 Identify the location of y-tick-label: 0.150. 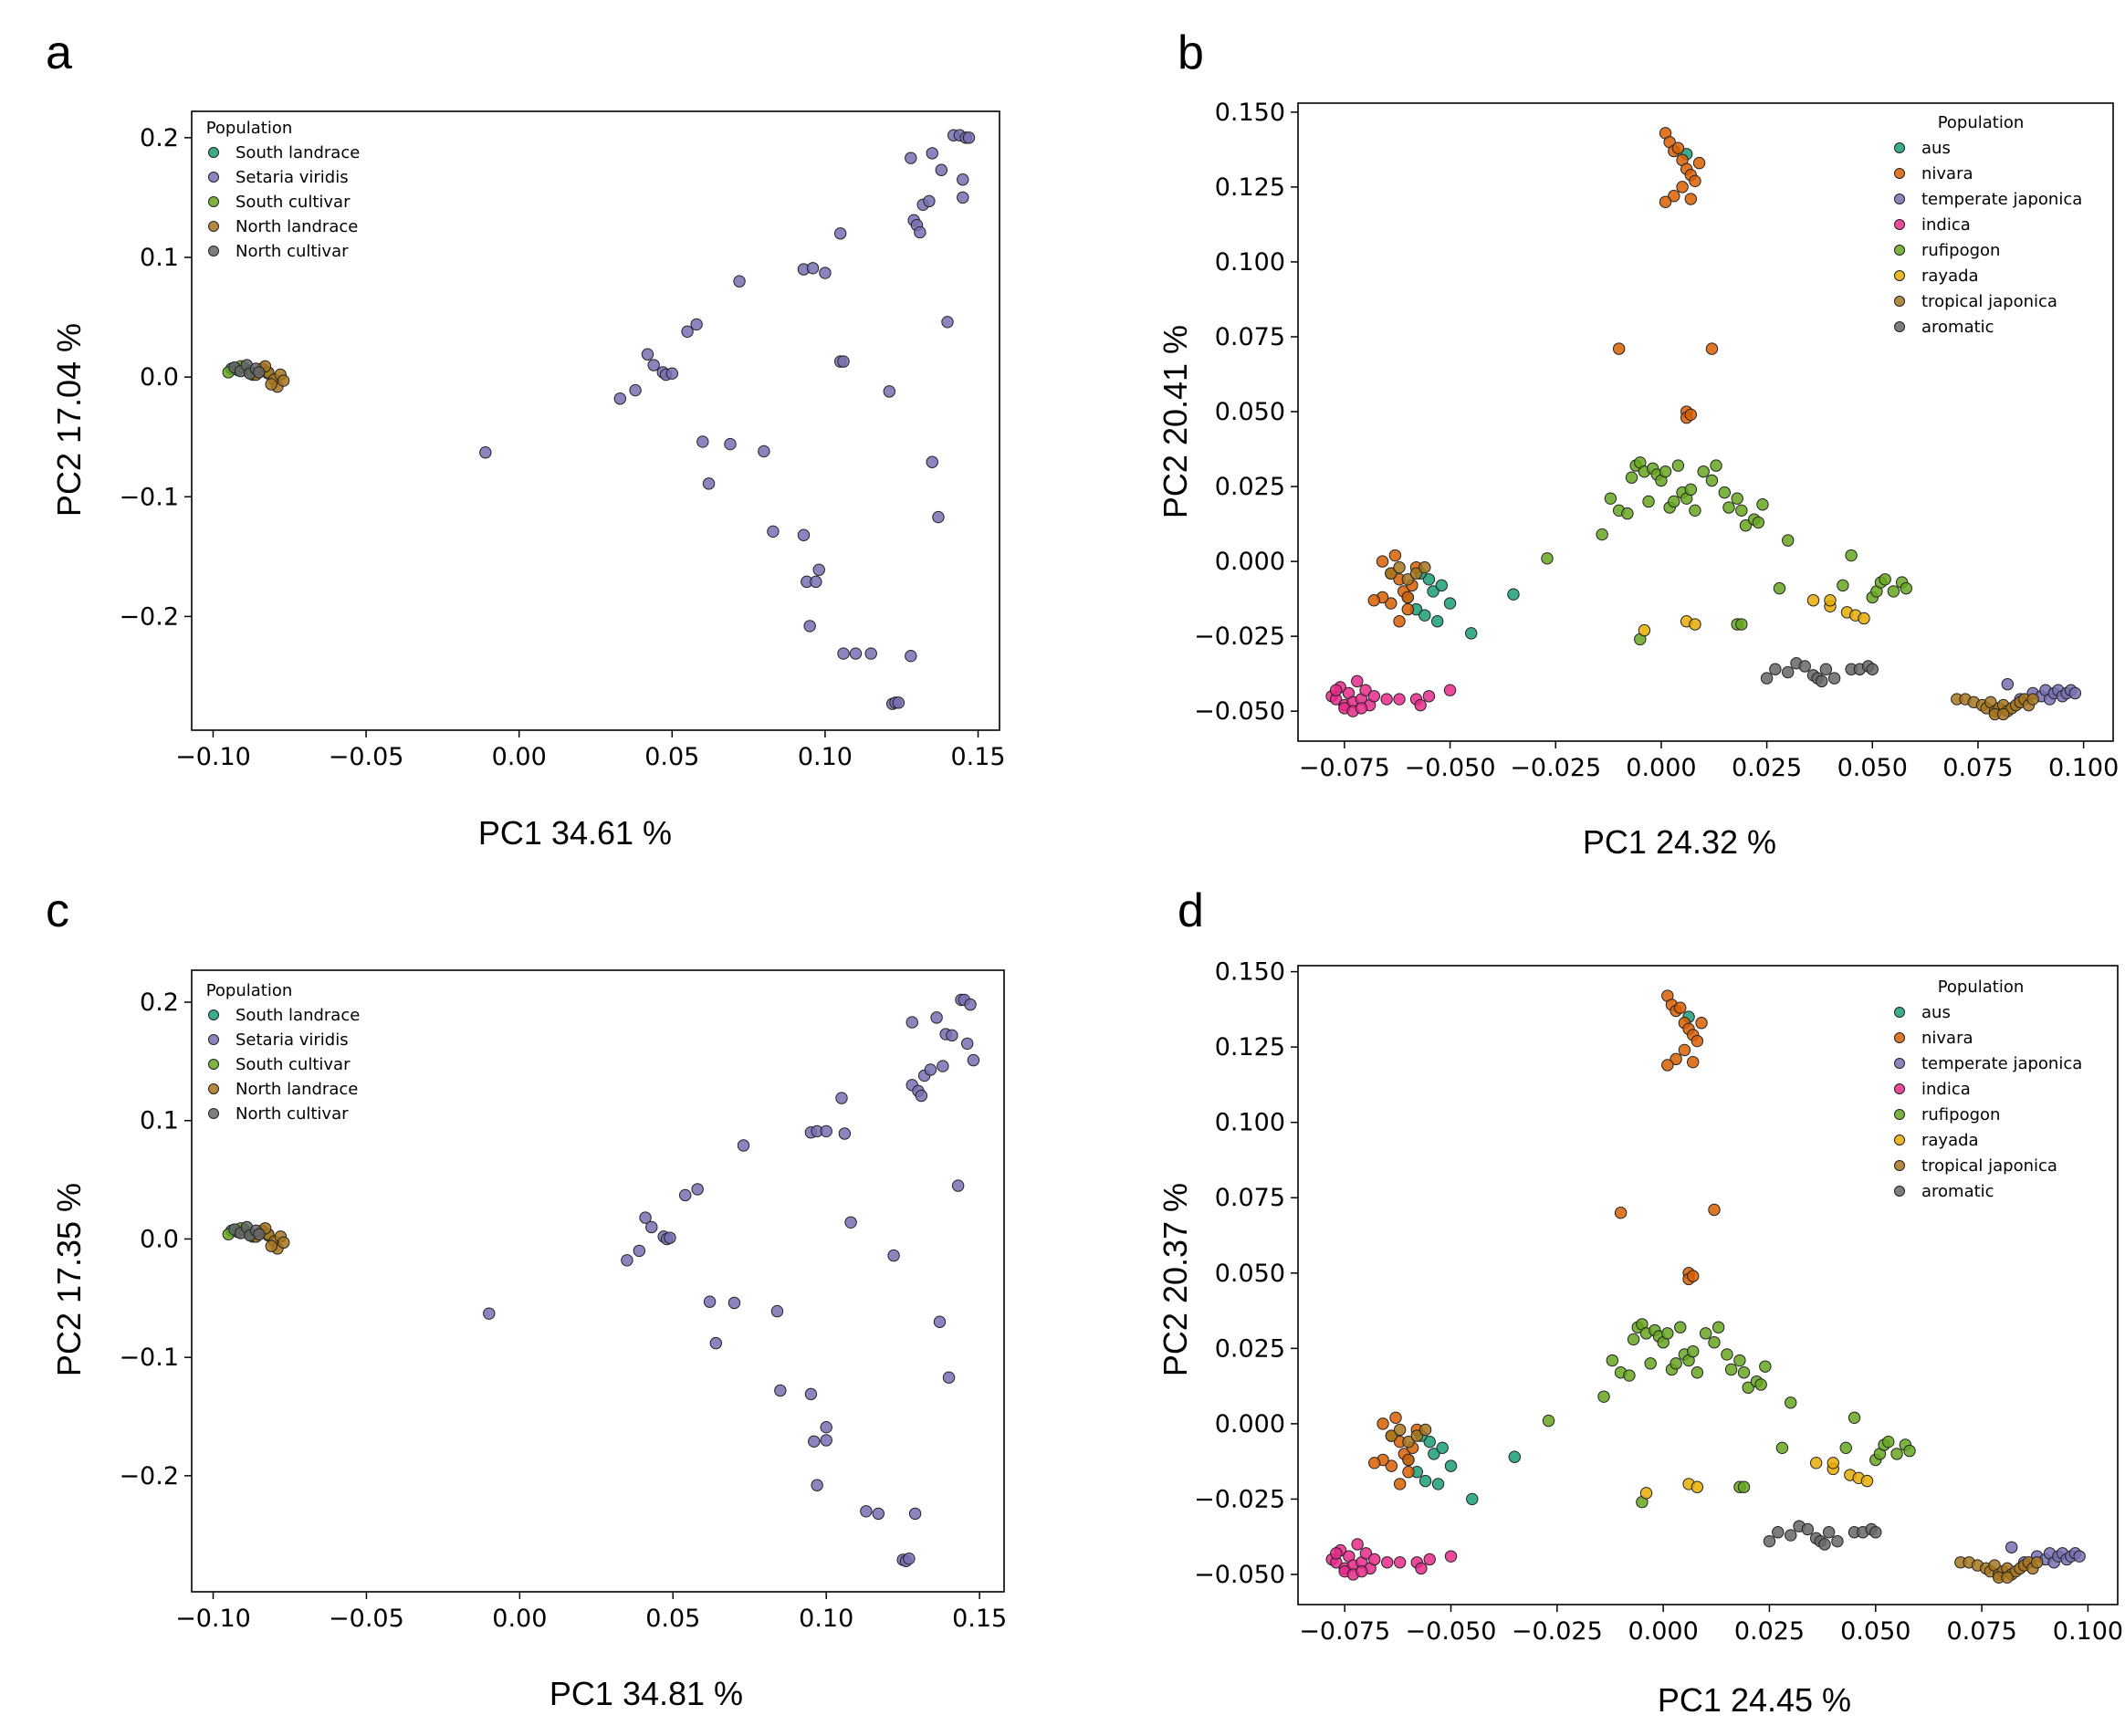
(1250, 972).